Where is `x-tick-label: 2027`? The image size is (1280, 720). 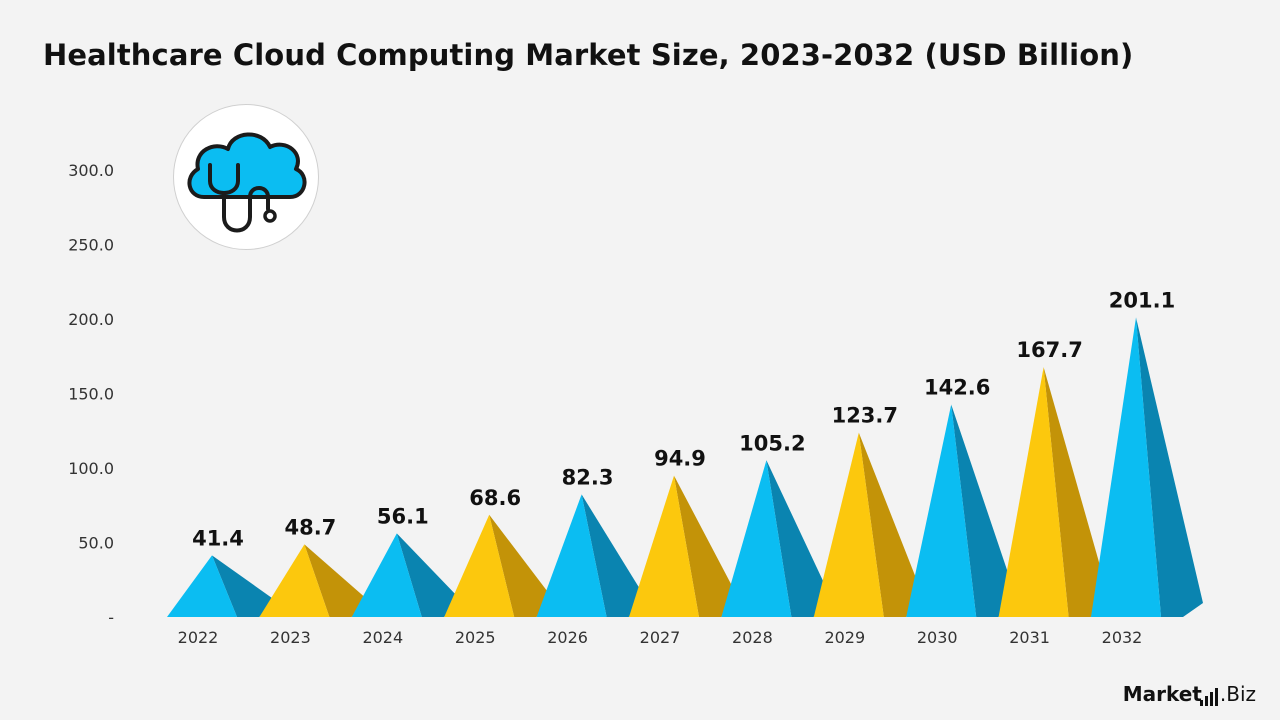 x-tick-label: 2027 is located at coordinates (660, 637).